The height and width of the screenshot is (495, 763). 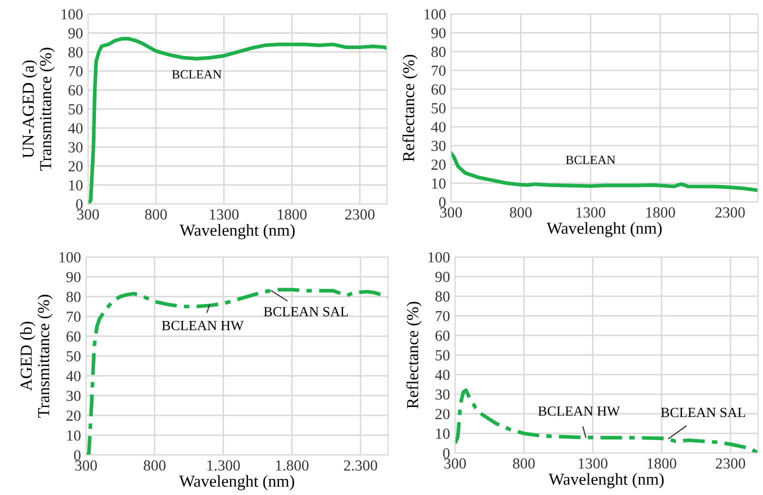 What do you see at coordinates (361, 465) in the screenshot?
I see `x-tick-label: 2.300` at bounding box center [361, 465].